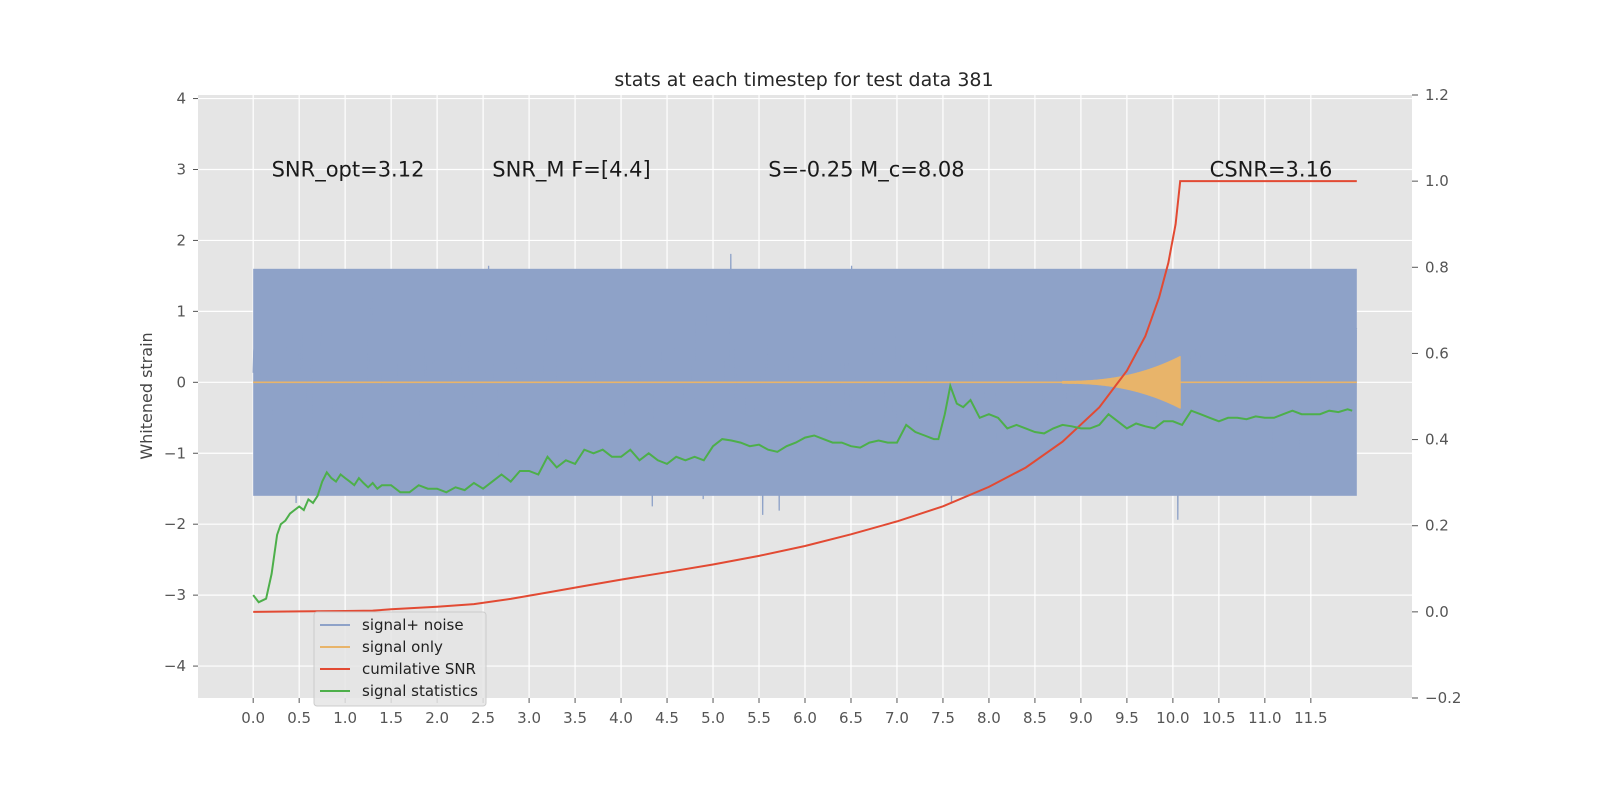 The width and height of the screenshot is (1600, 800). I want to click on y2-tick-label: 0.2, so click(1437, 526).